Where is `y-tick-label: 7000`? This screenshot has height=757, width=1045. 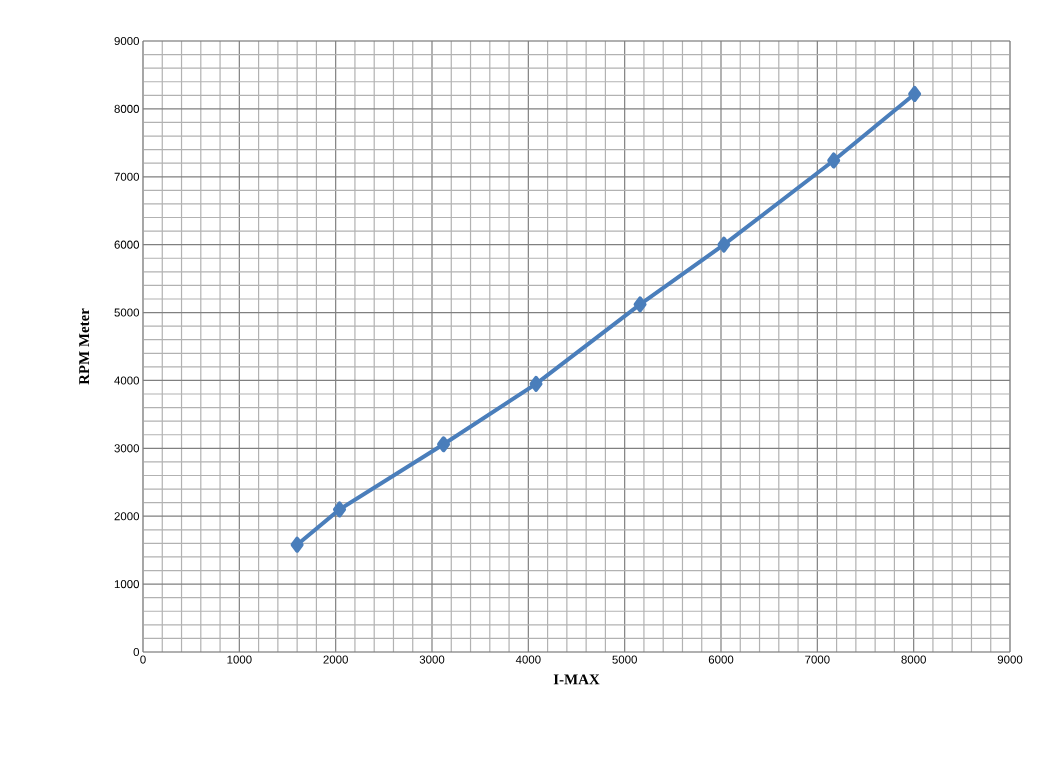 y-tick-label: 7000 is located at coordinates (127, 176).